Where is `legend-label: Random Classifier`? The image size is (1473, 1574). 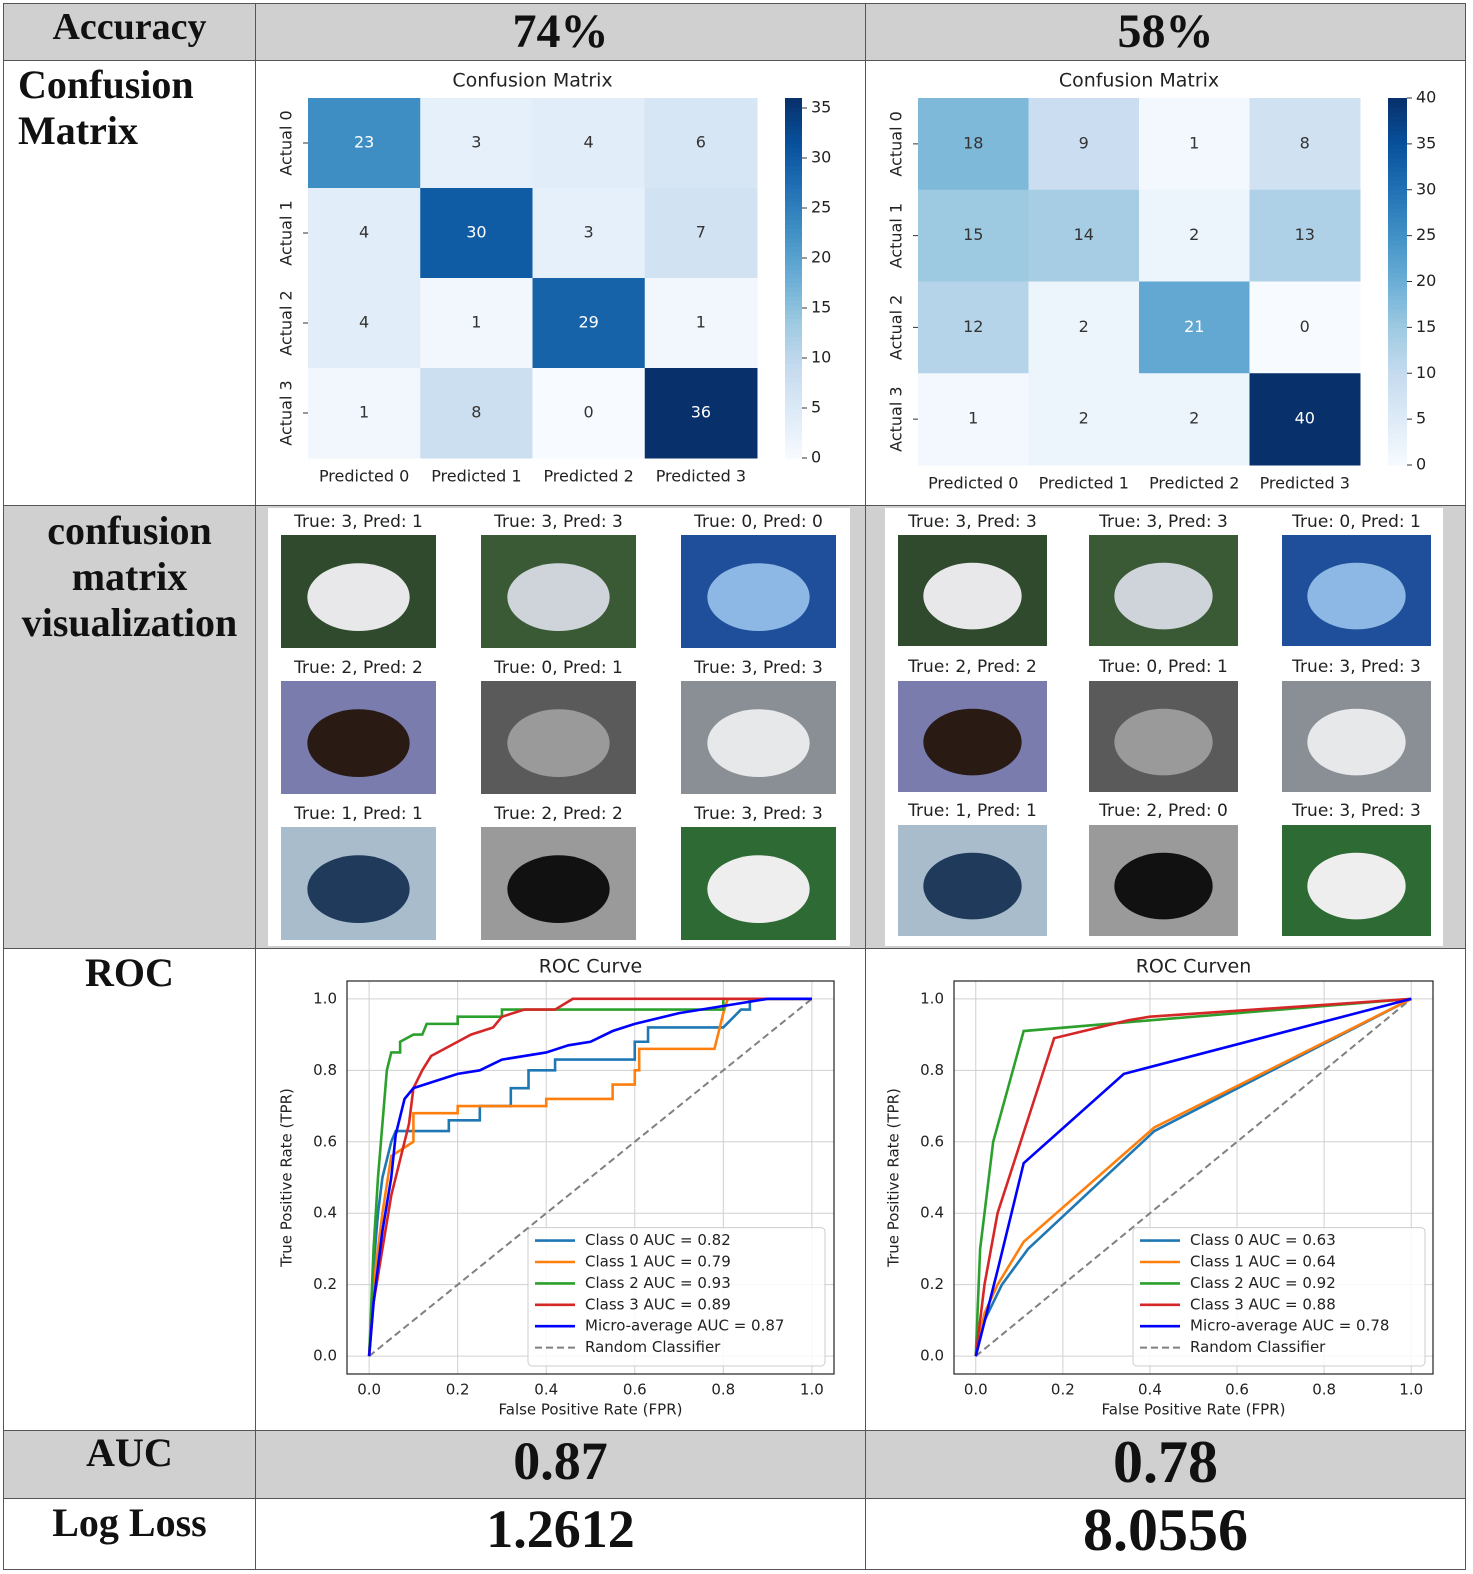
legend-label: Random Classifier is located at coordinates (1258, 1347).